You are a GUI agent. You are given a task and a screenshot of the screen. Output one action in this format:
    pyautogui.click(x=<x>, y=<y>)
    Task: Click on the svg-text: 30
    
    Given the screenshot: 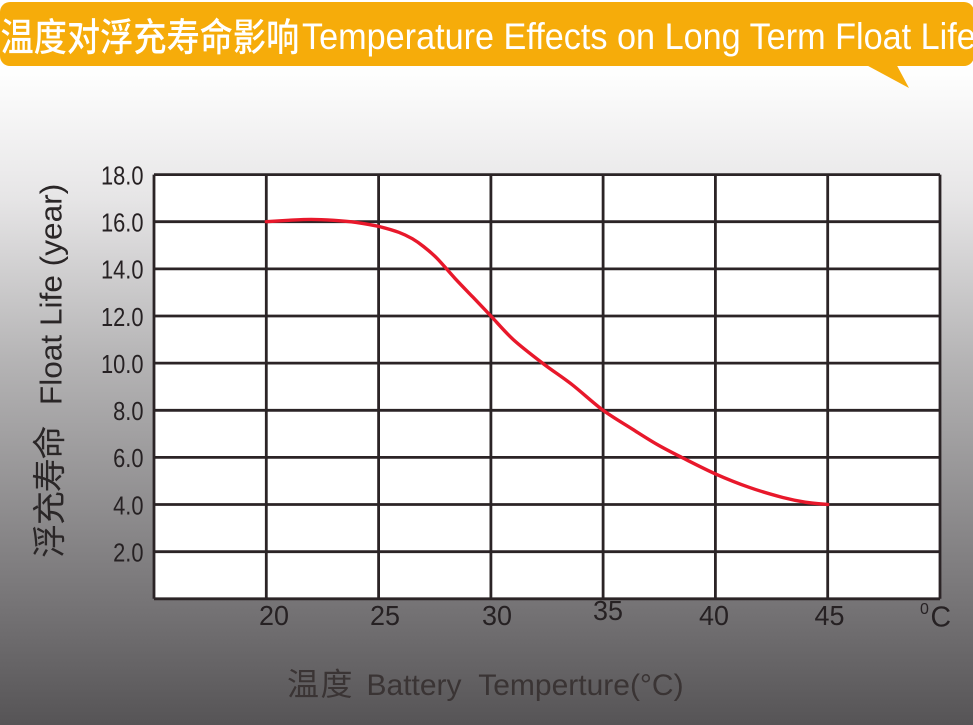 What is the action you would take?
    pyautogui.click(x=497, y=615)
    